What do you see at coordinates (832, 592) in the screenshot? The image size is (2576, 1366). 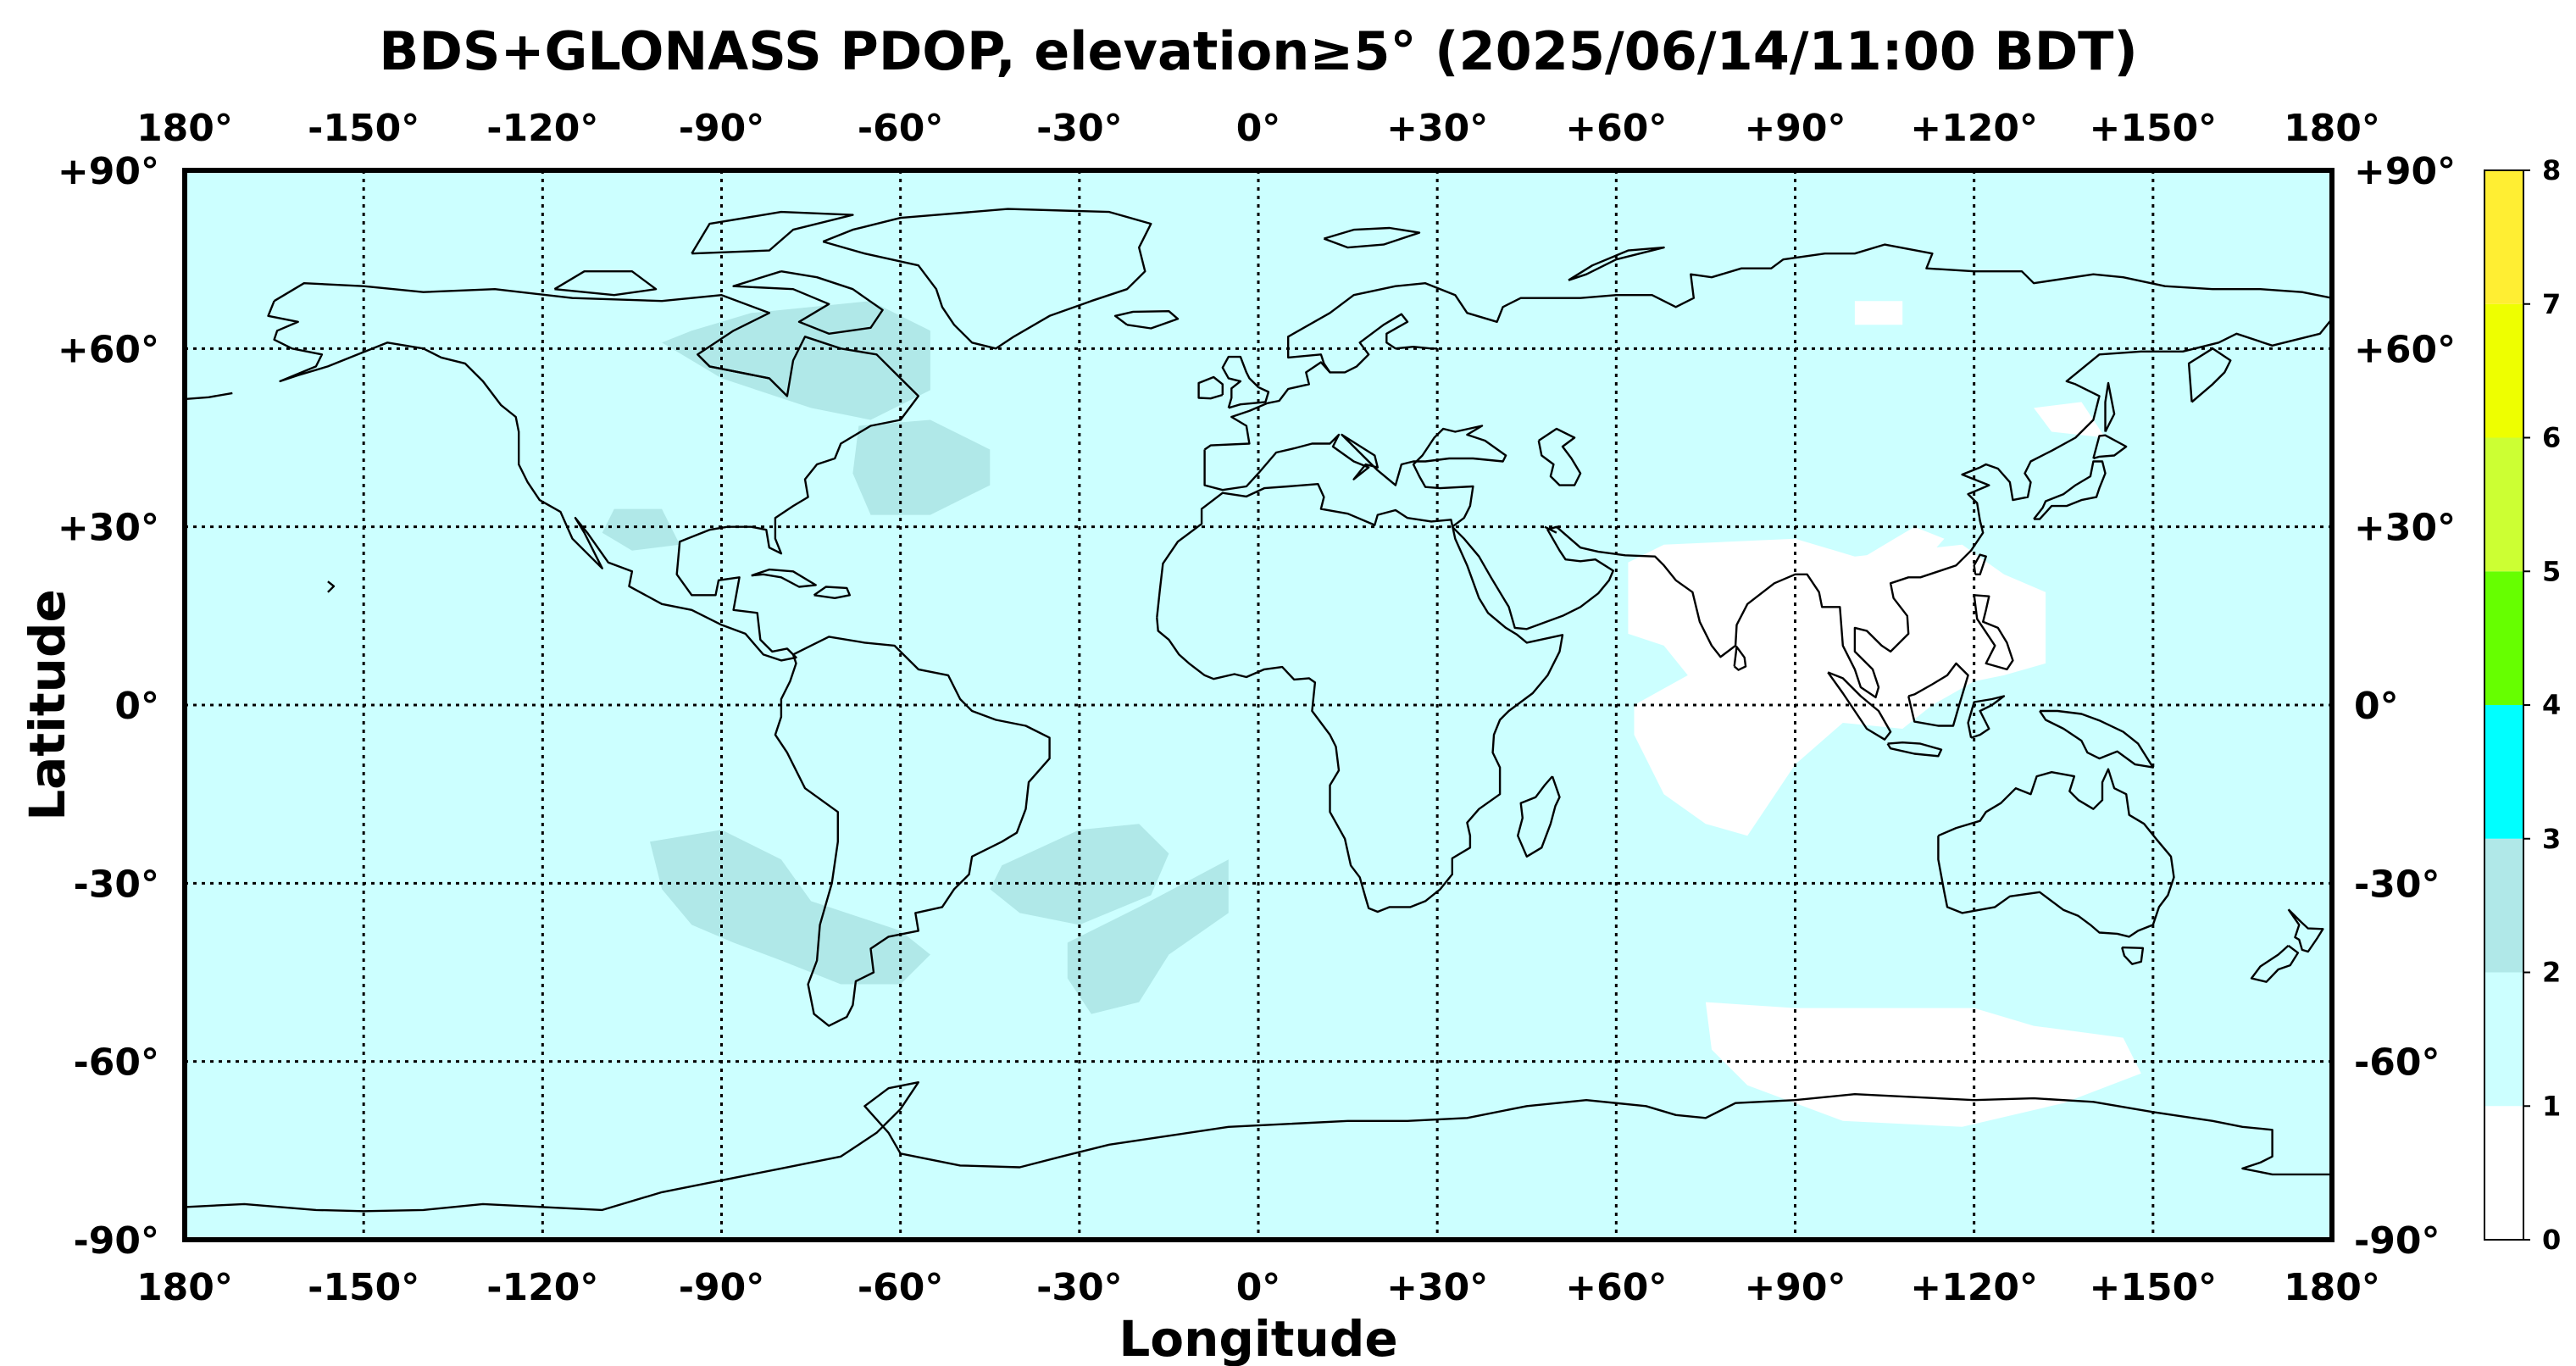 I see `coast-hispaniola` at bounding box center [832, 592].